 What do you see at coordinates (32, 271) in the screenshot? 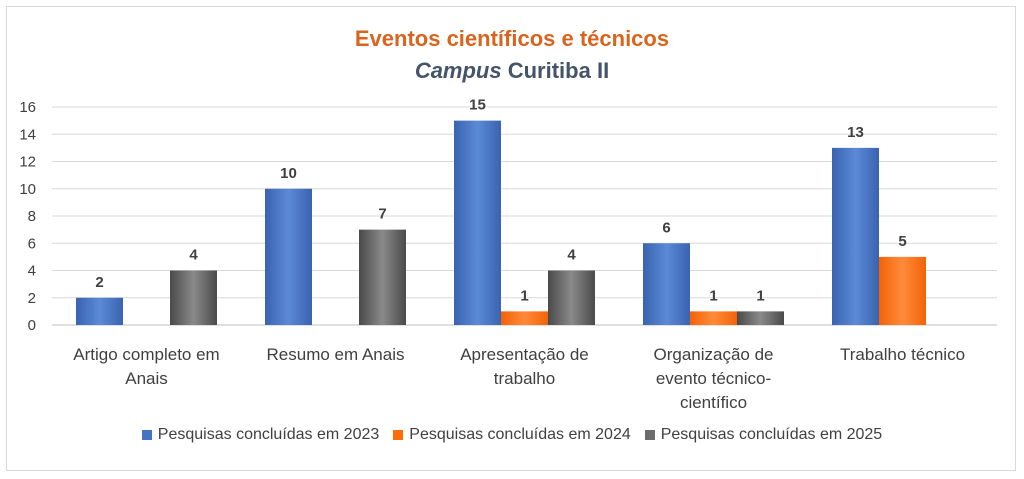
I see `y-tick-label: 4` at bounding box center [32, 271].